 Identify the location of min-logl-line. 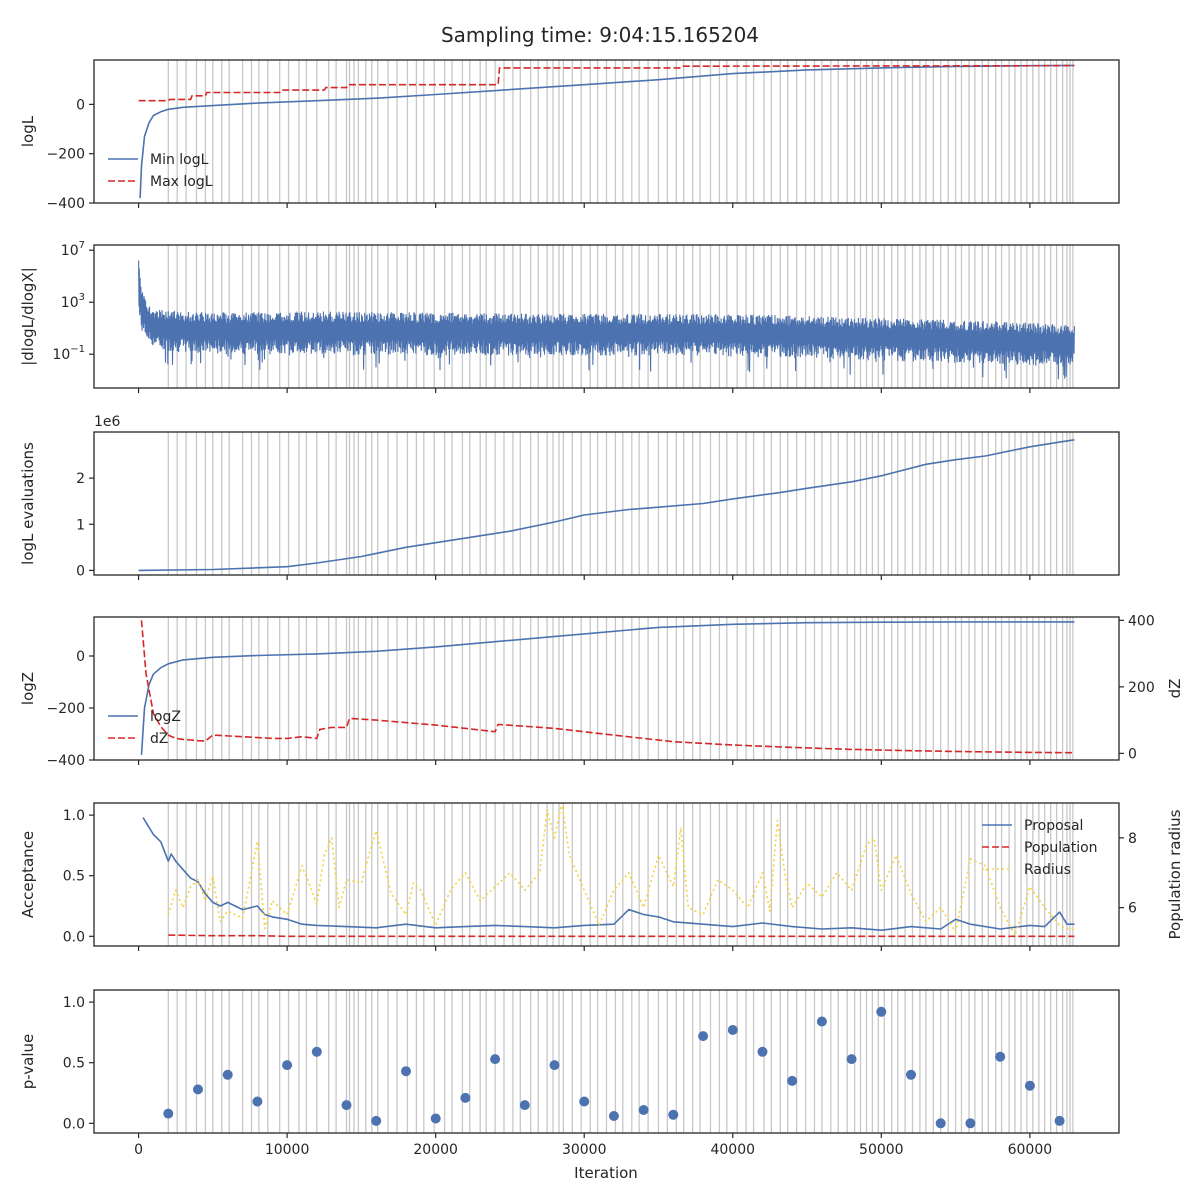
(607, 131).